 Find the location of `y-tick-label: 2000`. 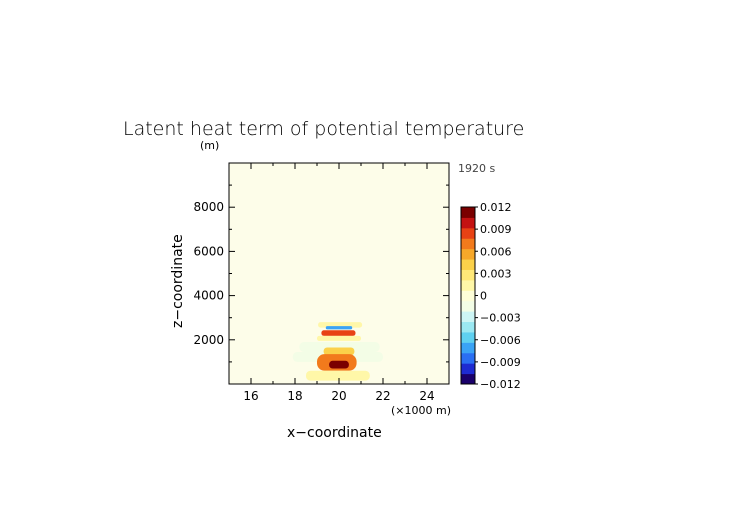

y-tick-label: 2000 is located at coordinates (208, 340).